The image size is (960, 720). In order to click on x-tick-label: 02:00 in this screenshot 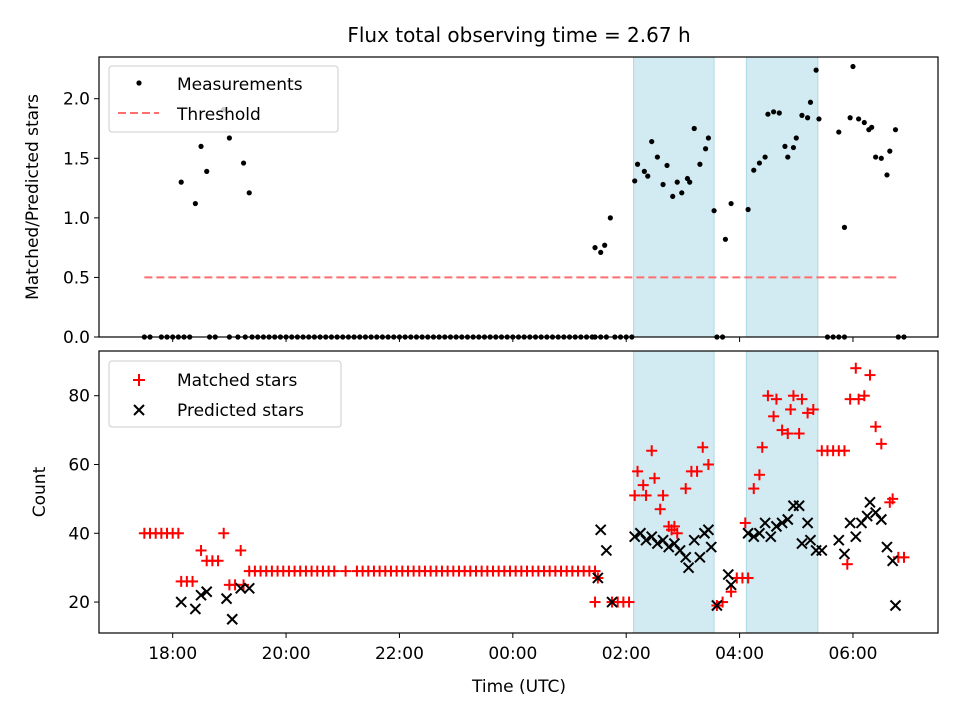, I will do `click(626, 654)`.